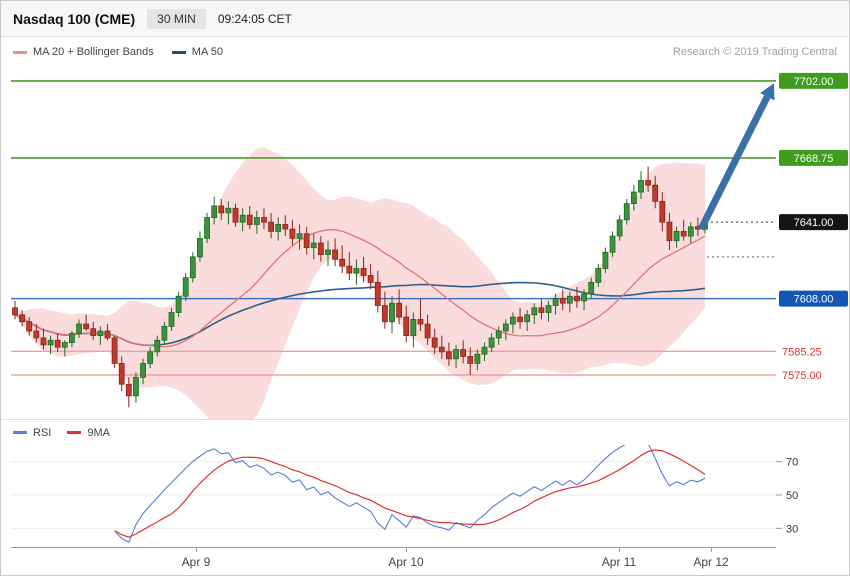 Image resolution: width=850 pixels, height=577 pixels. I want to click on rsi-tick-label: 30, so click(792, 529).